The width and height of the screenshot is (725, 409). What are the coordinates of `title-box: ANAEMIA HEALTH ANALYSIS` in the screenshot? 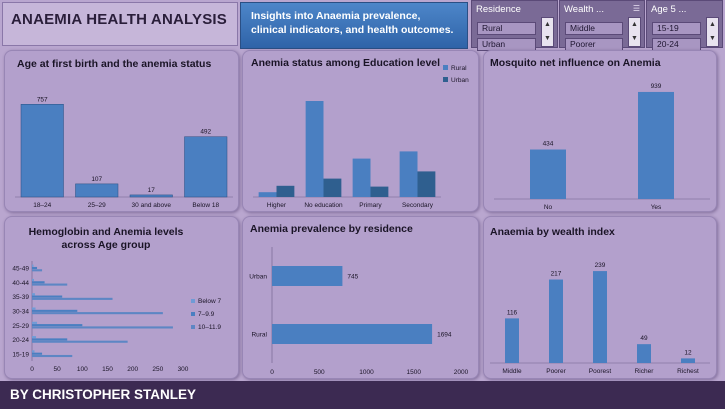 It's located at (120, 24).